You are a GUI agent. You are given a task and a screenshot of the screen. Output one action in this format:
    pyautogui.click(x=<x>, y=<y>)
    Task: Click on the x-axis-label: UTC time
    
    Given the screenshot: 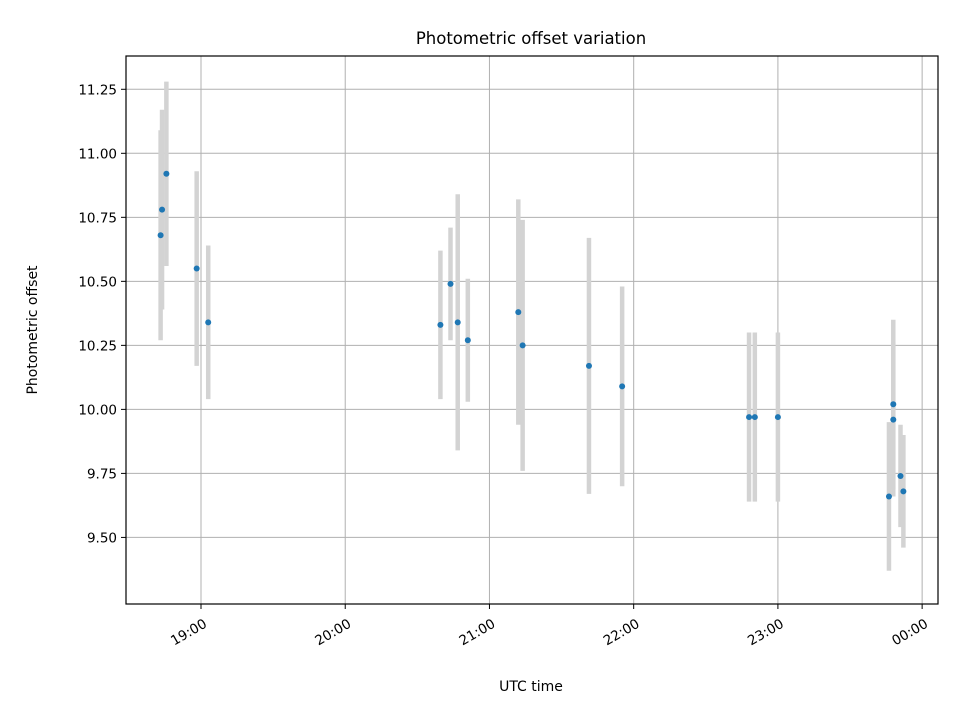 What is the action you would take?
    pyautogui.click(x=531, y=687)
    